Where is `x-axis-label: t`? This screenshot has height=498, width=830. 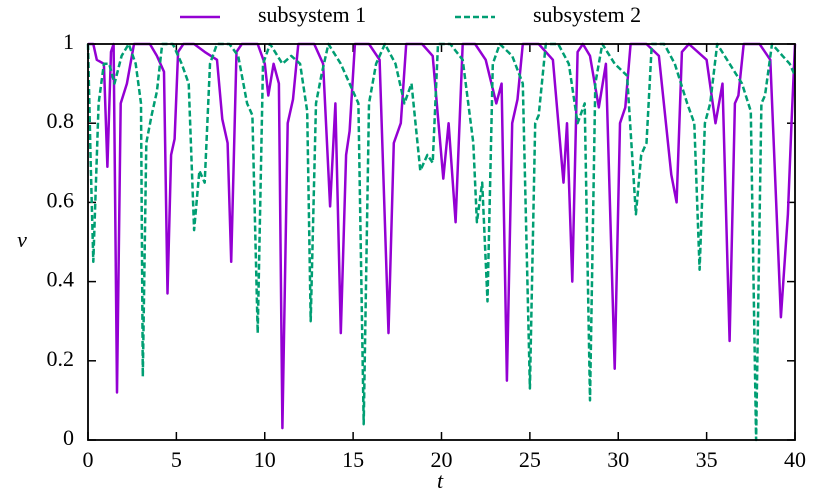
x-axis-label: t is located at coordinates (440, 480).